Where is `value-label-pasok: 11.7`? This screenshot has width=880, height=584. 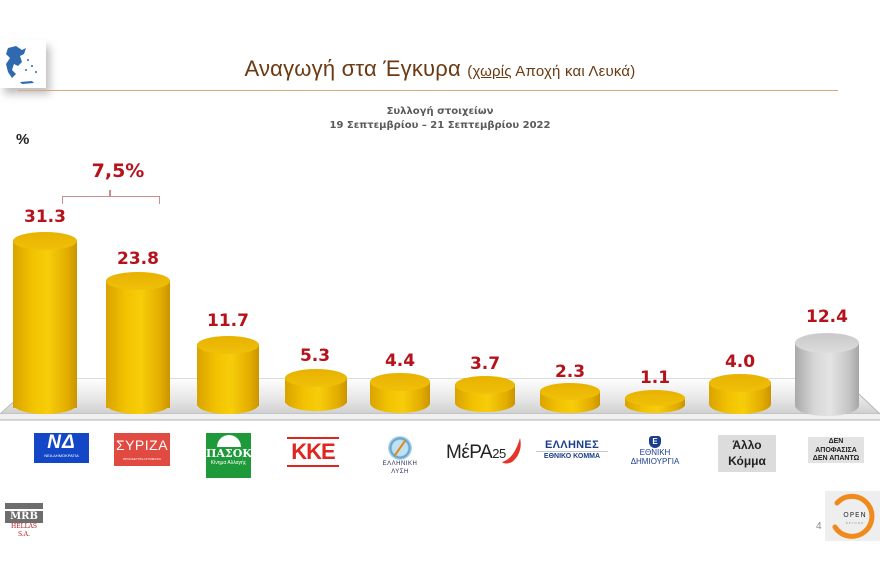
value-label-pasok: 11.7 is located at coordinates (228, 321).